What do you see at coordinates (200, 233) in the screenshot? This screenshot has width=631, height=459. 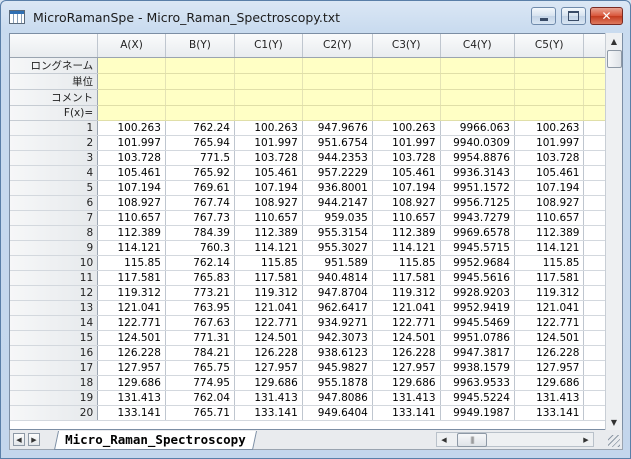 I see `data-cell: 784.39` at bounding box center [200, 233].